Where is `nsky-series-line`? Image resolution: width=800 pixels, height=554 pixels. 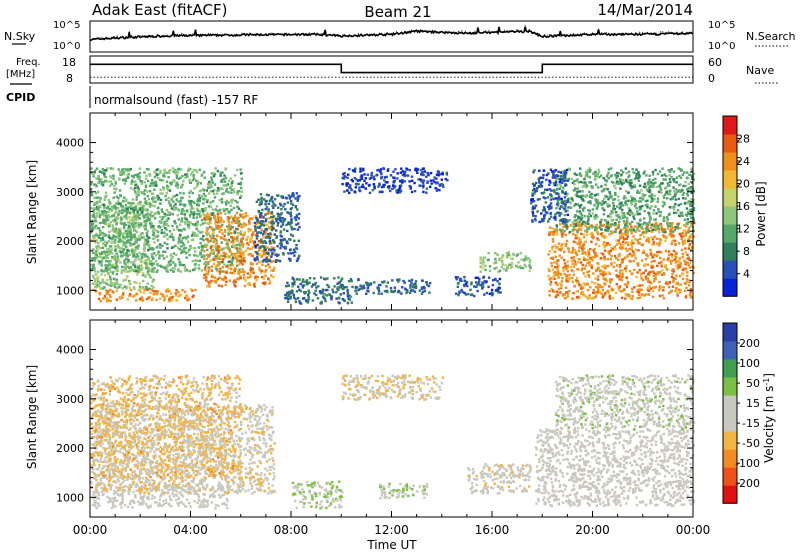 nsky-series-line is located at coordinates (391, 34).